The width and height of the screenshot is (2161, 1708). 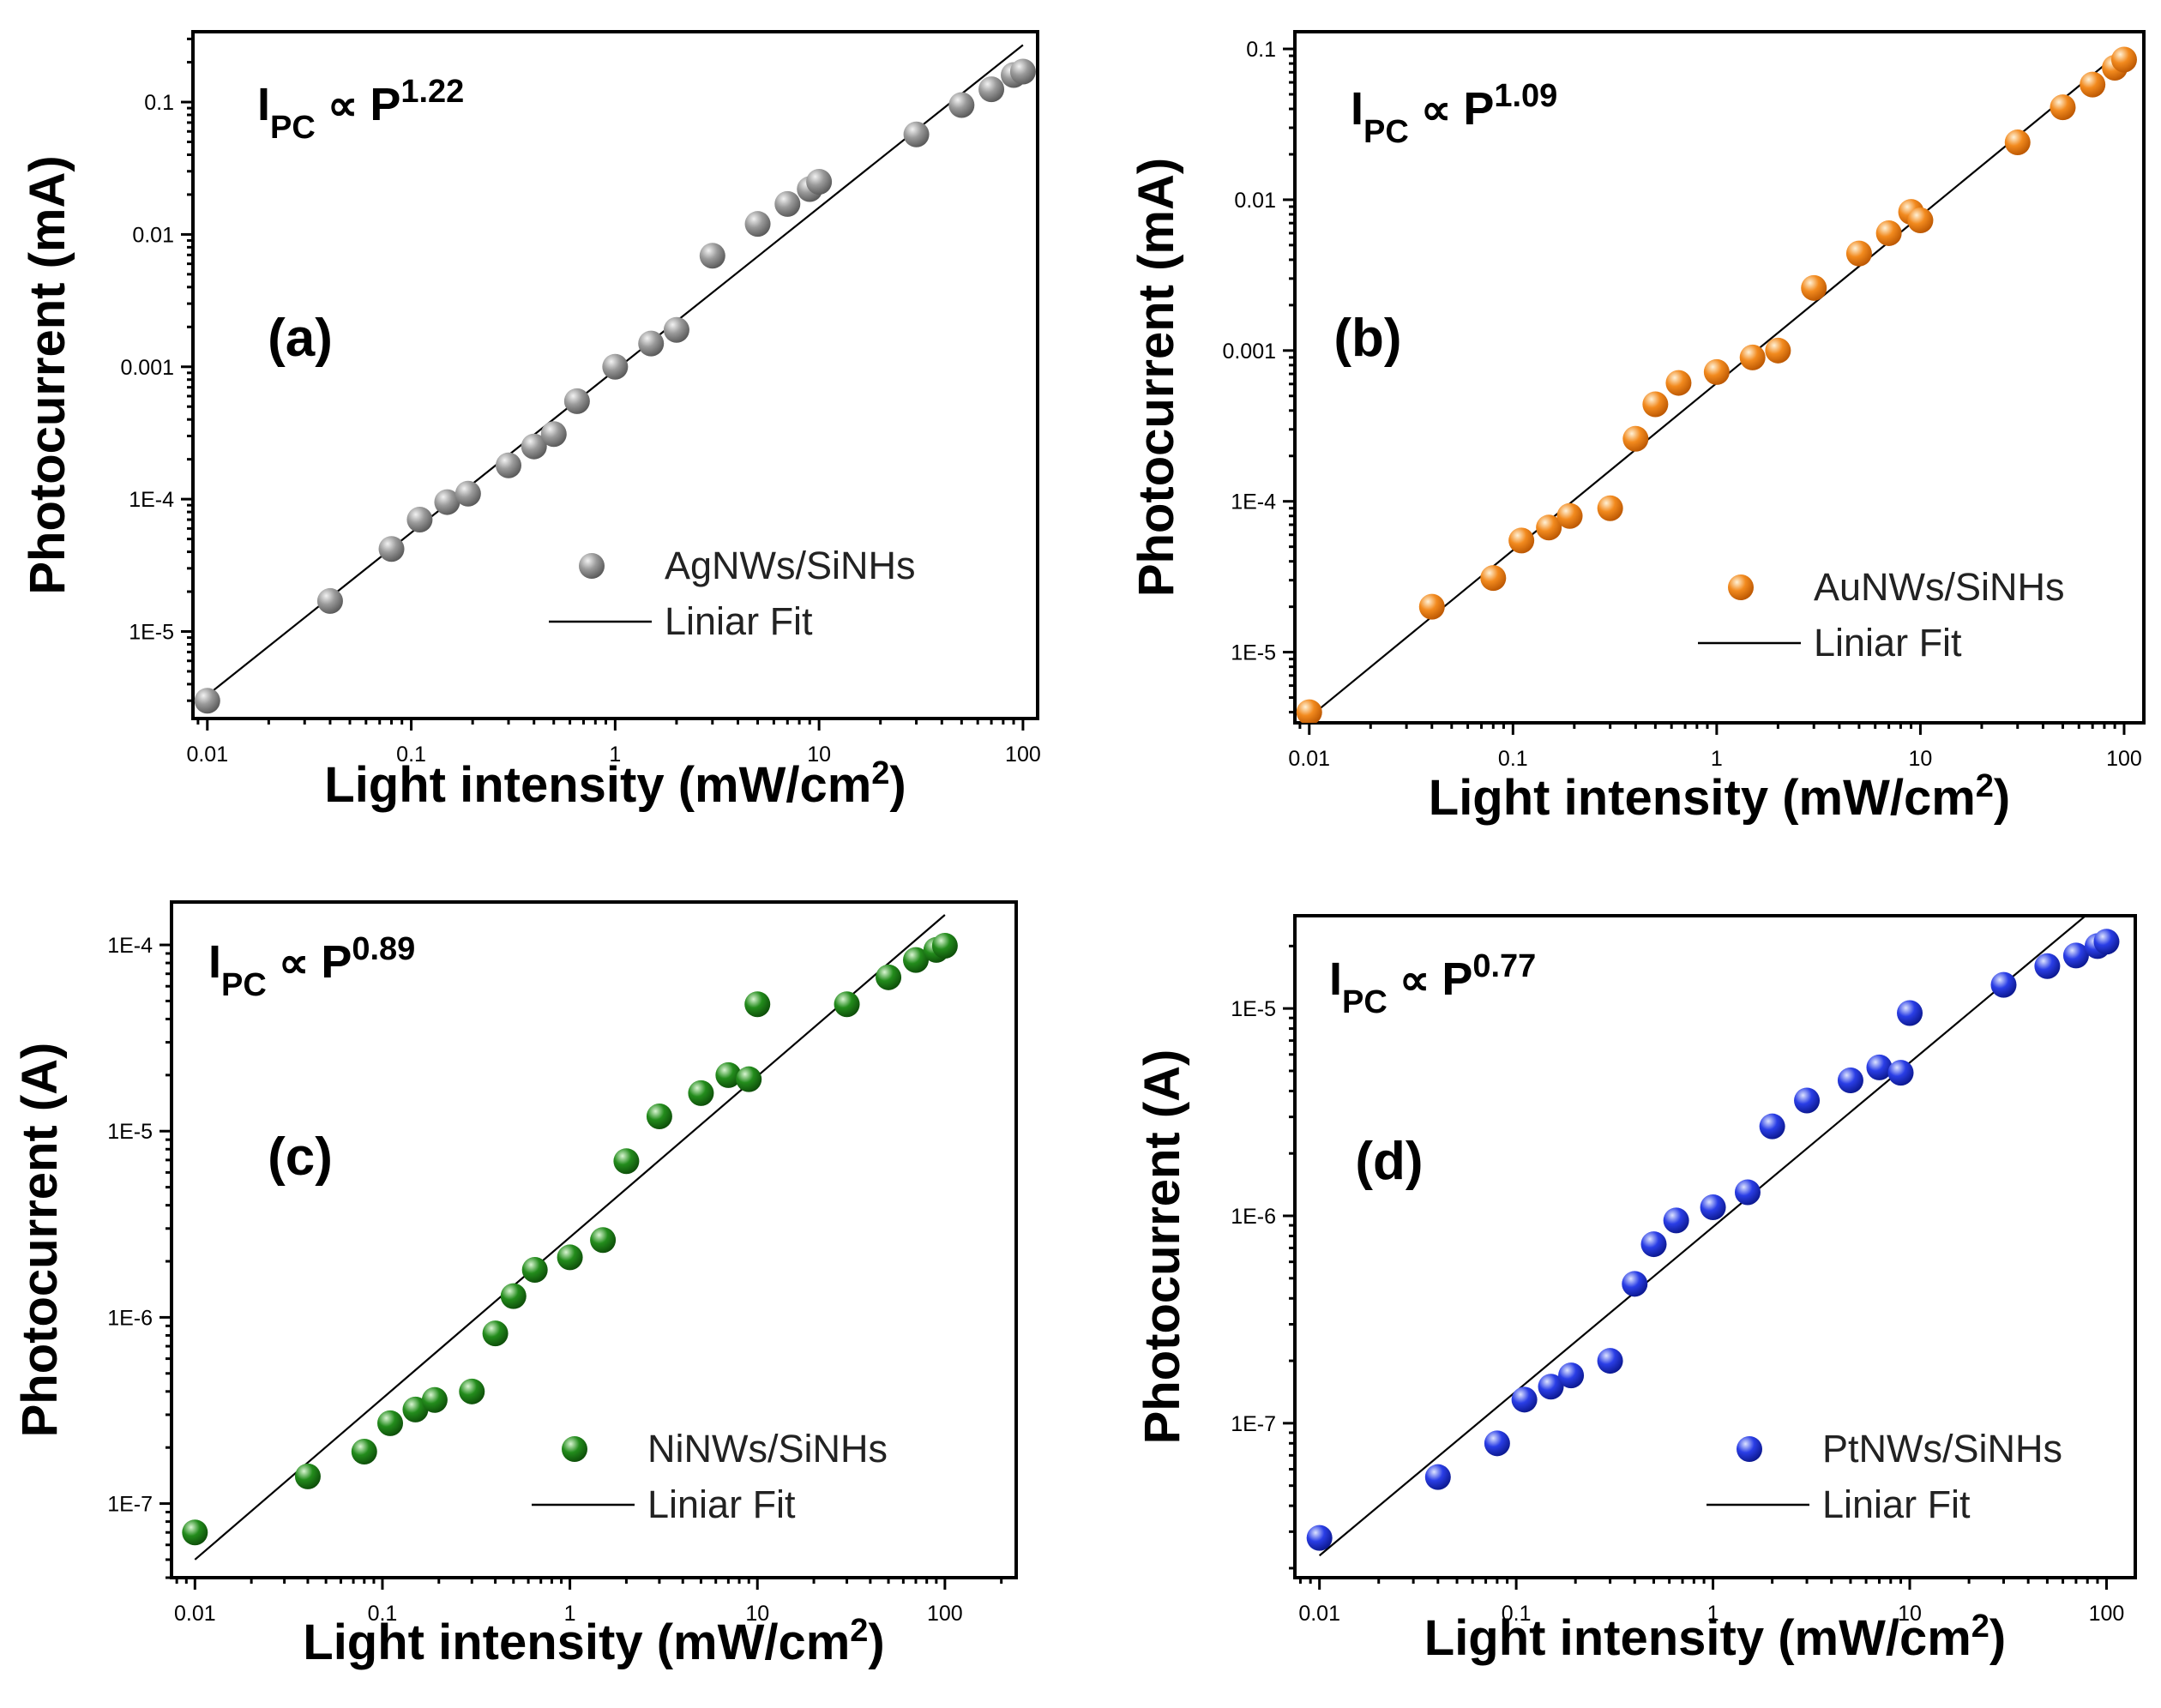 I want to click on fit-line, so click(x=1702, y=1236).